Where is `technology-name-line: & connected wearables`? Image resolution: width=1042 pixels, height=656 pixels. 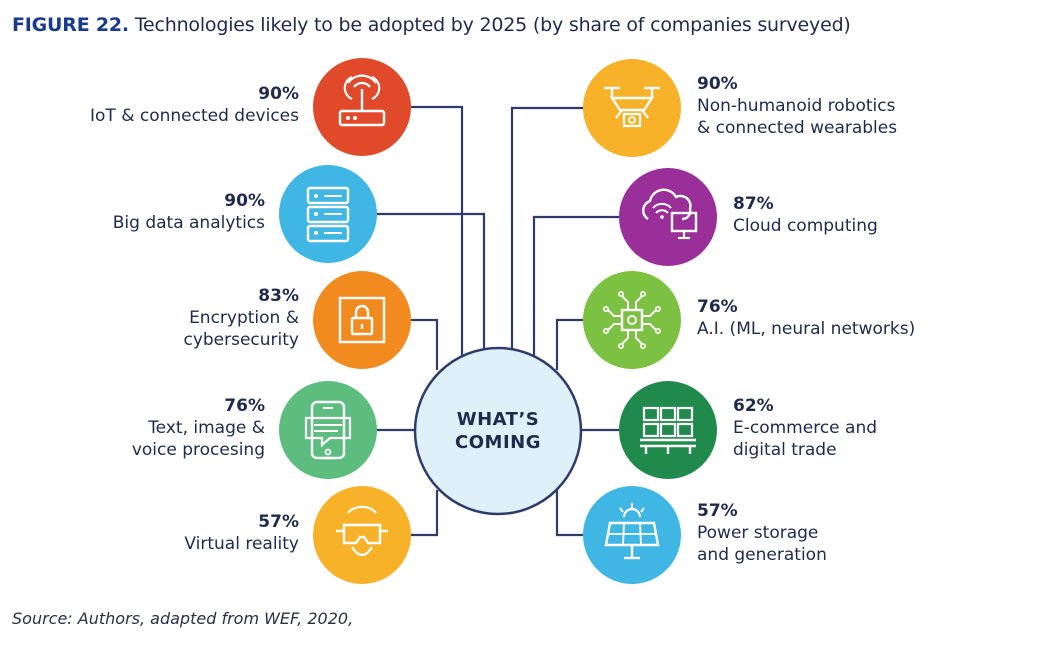
technology-name-line: & connected wearables is located at coordinates (797, 128).